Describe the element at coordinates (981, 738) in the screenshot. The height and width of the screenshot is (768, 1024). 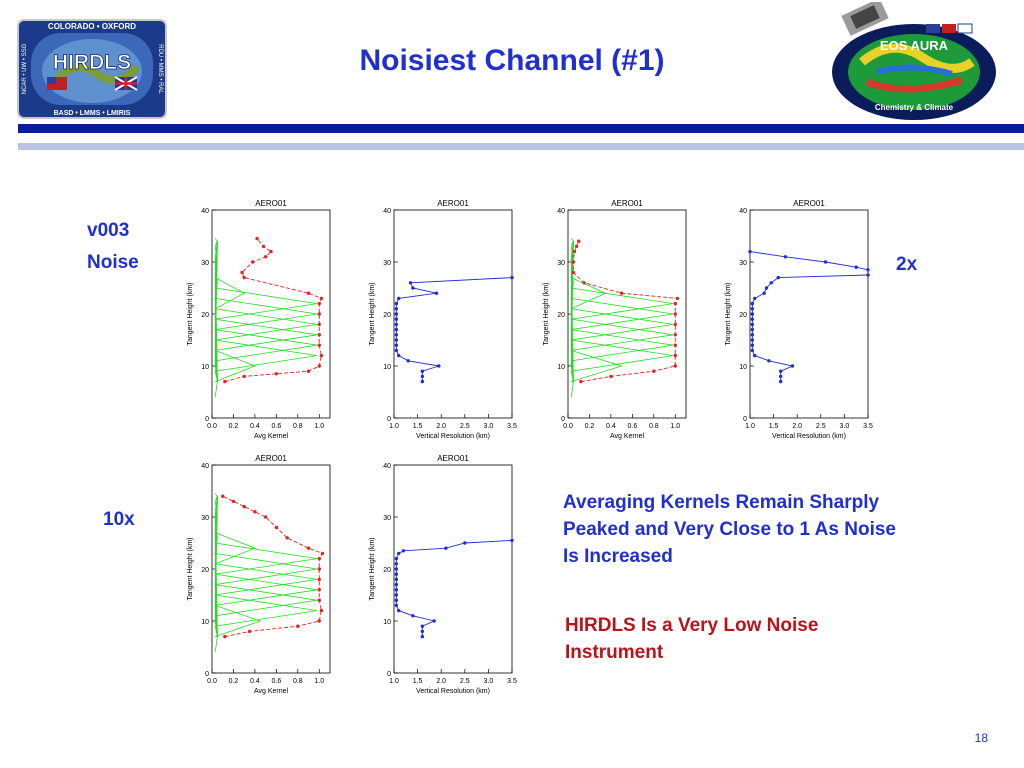
I see `page-number: 18` at that location.